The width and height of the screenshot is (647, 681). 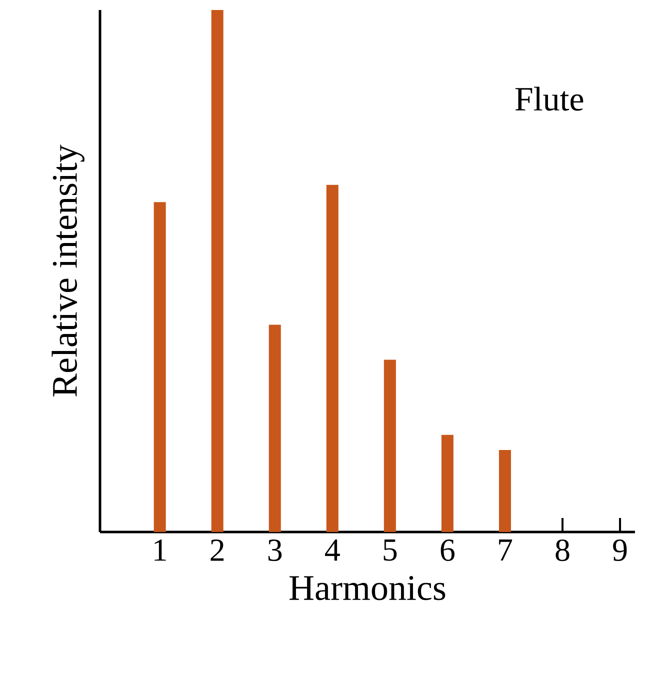 What do you see at coordinates (332, 550) in the screenshot?
I see `x-tick-label: 4` at bounding box center [332, 550].